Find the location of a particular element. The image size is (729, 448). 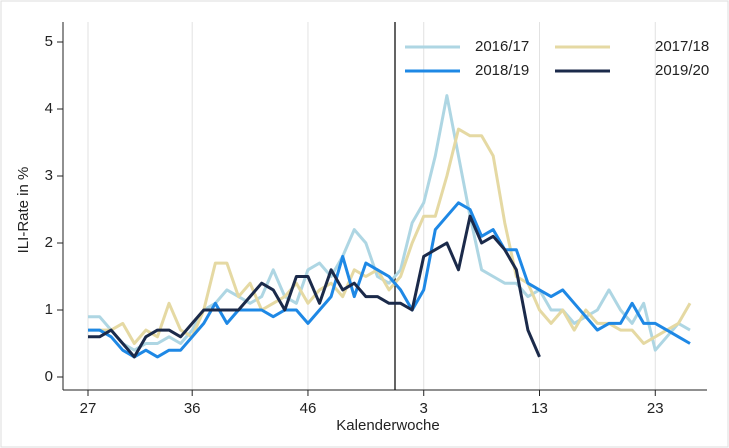

x-tick-label: 27 is located at coordinates (88, 408).